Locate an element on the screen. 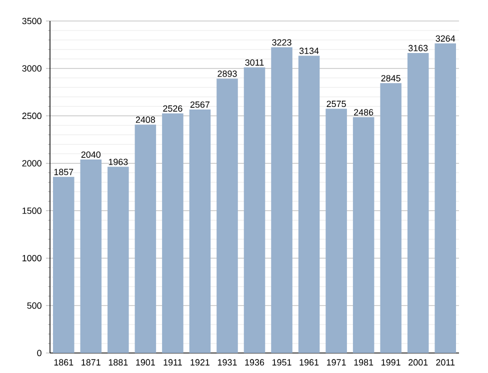 The height and width of the screenshot is (373, 488). data-label: 2575 is located at coordinates (336, 104).